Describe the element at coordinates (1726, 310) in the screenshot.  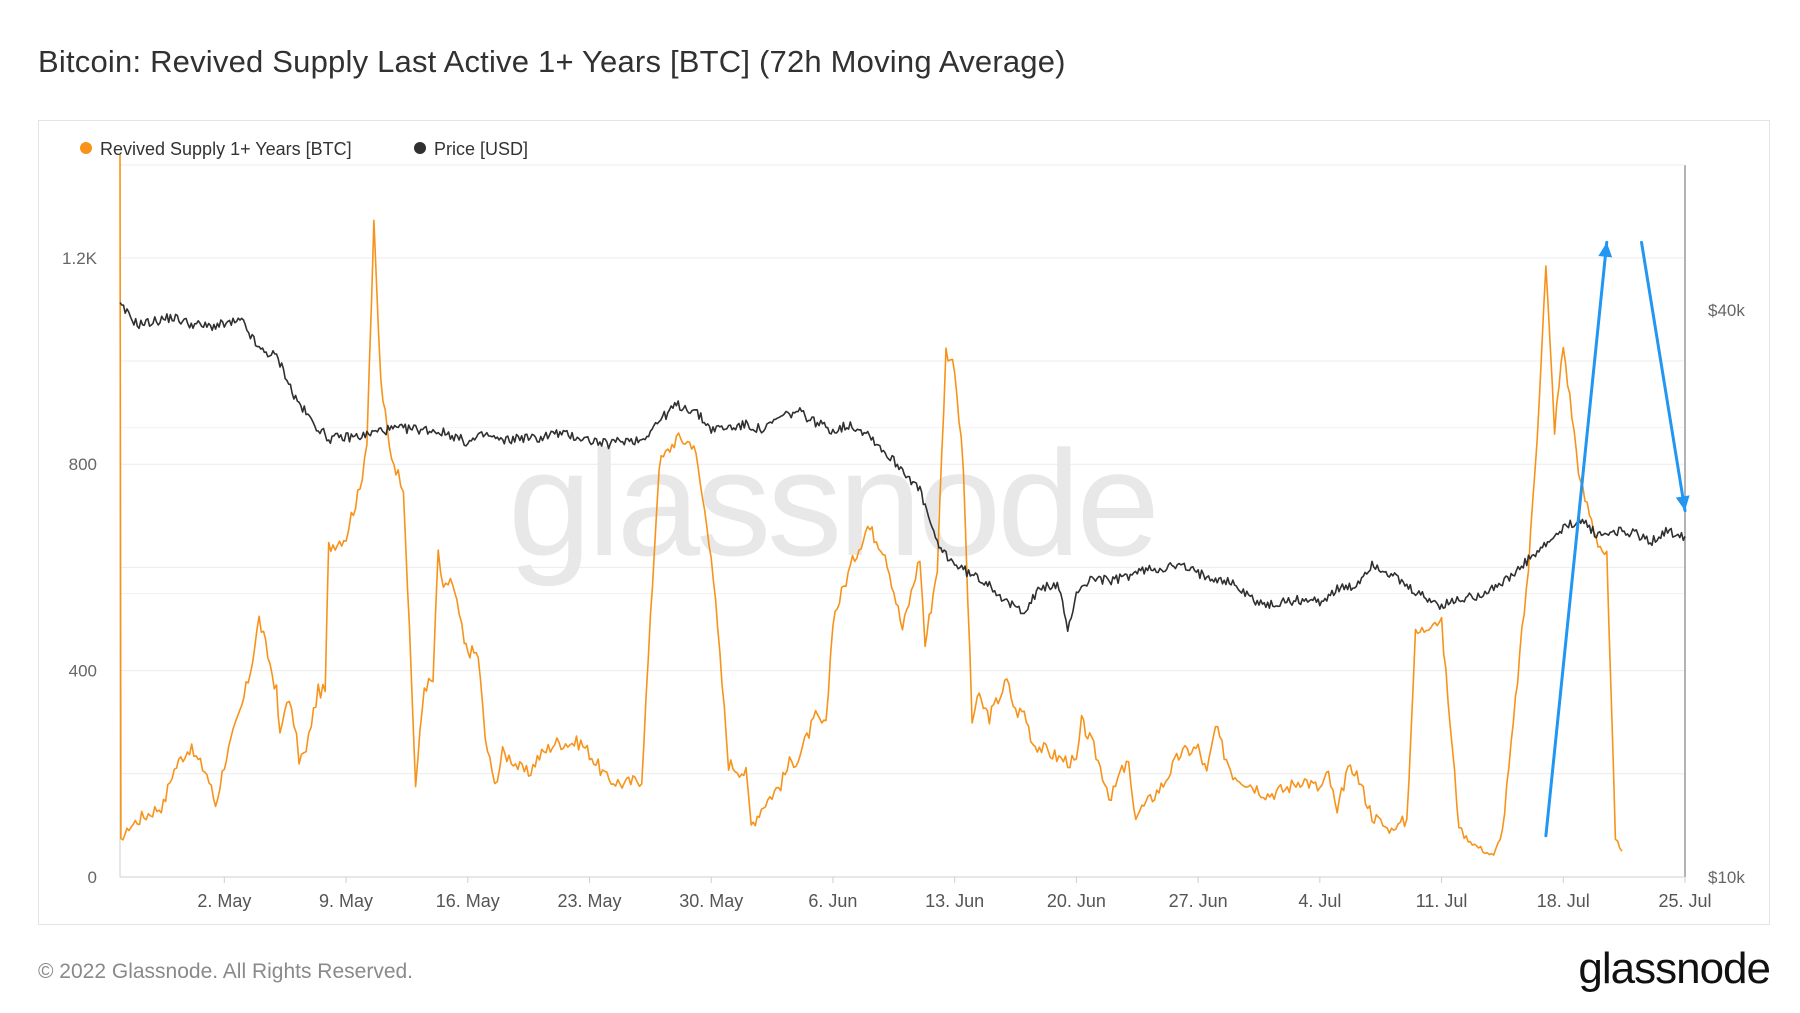
I see `y-right-tick-label: $40k` at that location.